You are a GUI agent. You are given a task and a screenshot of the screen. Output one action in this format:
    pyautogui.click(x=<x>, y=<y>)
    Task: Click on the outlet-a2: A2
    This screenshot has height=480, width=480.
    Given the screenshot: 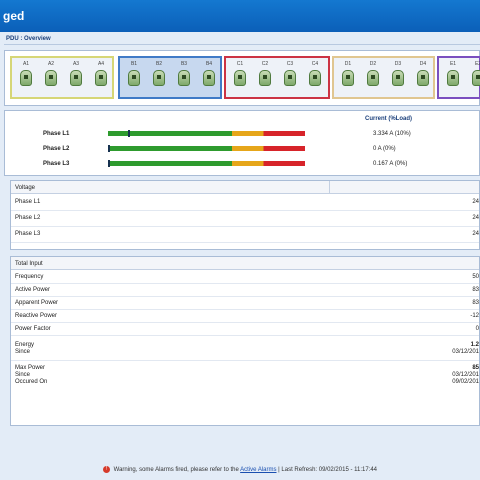 What is the action you would take?
    pyautogui.click(x=51, y=73)
    